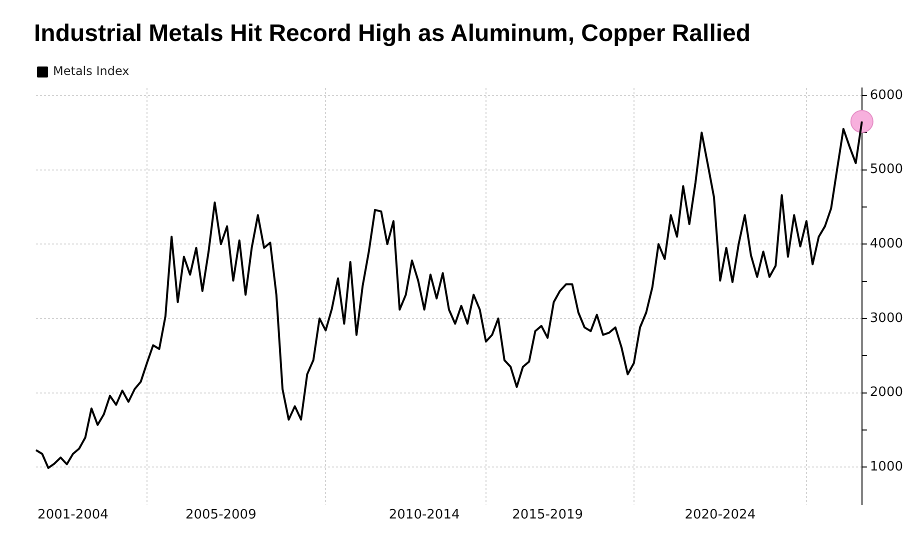 The image size is (922, 542). Describe the element at coordinates (424, 515) in the screenshot. I see `x-tick-label: 2010-2014` at that location.